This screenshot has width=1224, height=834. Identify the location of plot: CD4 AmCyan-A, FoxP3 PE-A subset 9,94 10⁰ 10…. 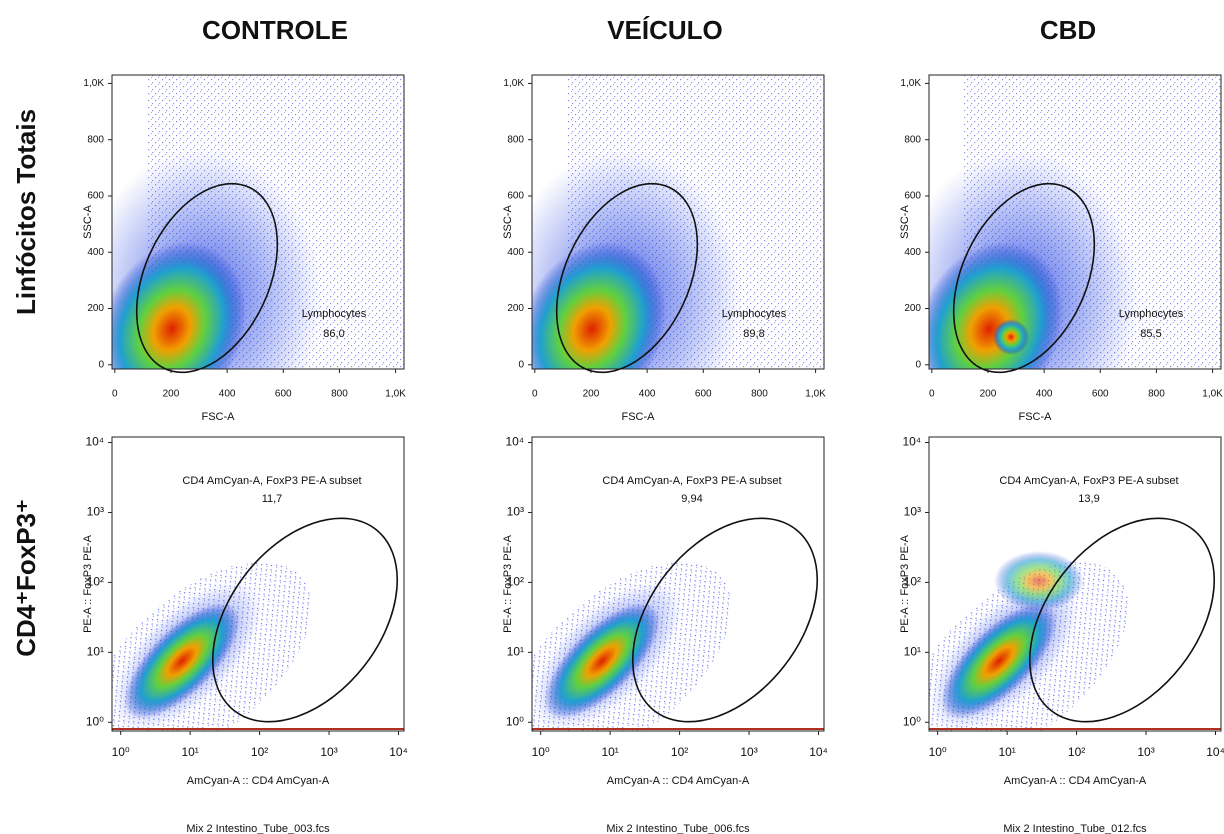
(665, 634).